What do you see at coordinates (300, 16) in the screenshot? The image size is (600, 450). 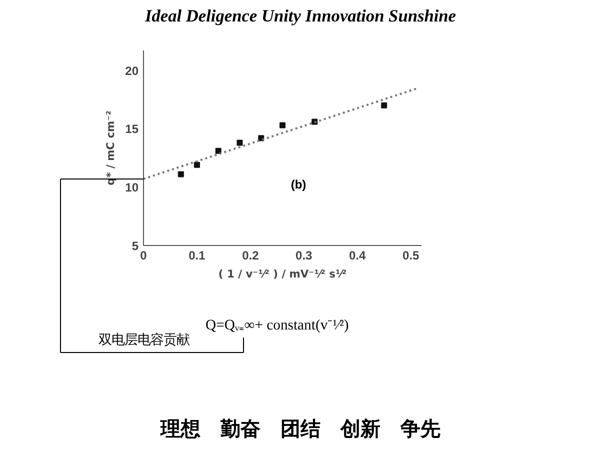 I see `chart-subtitle: Ideal Deligence Unity Innovation Sunshine` at bounding box center [300, 16].